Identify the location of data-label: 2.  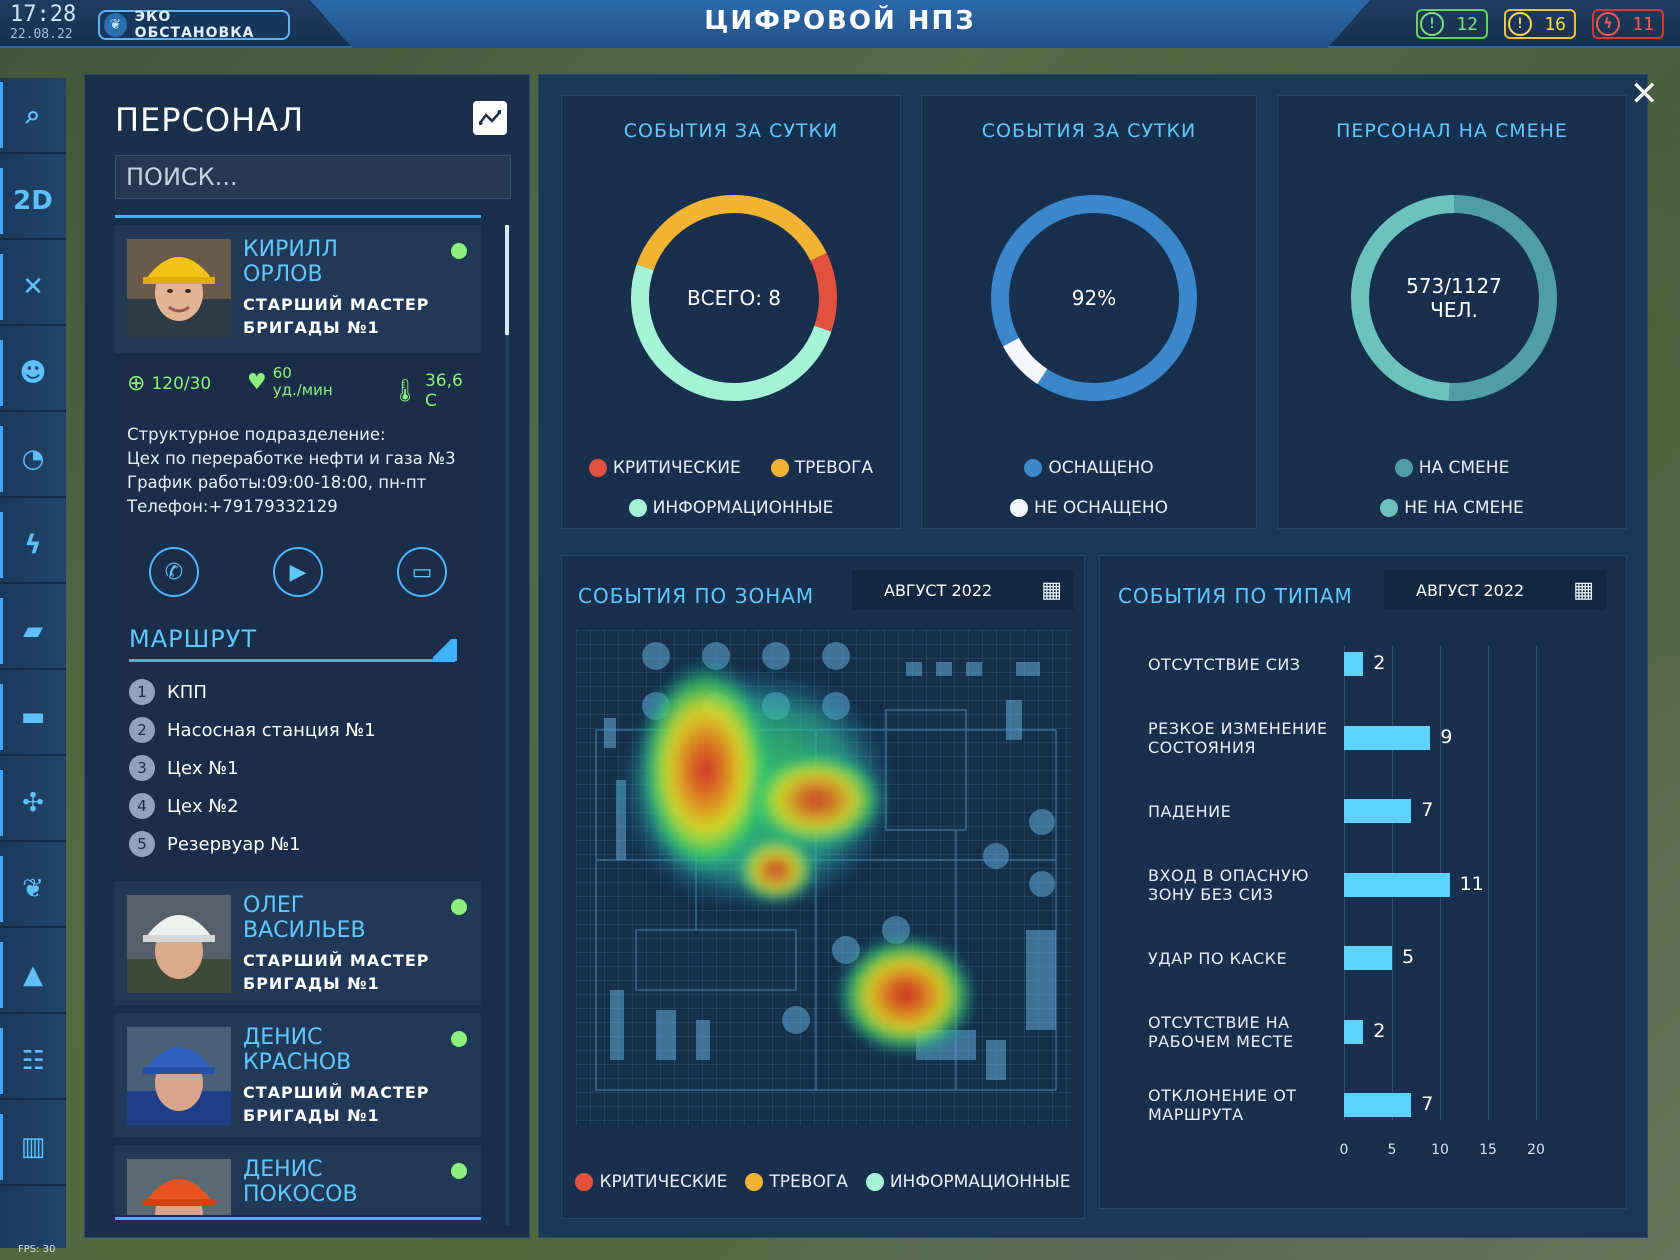
(1379, 1030).